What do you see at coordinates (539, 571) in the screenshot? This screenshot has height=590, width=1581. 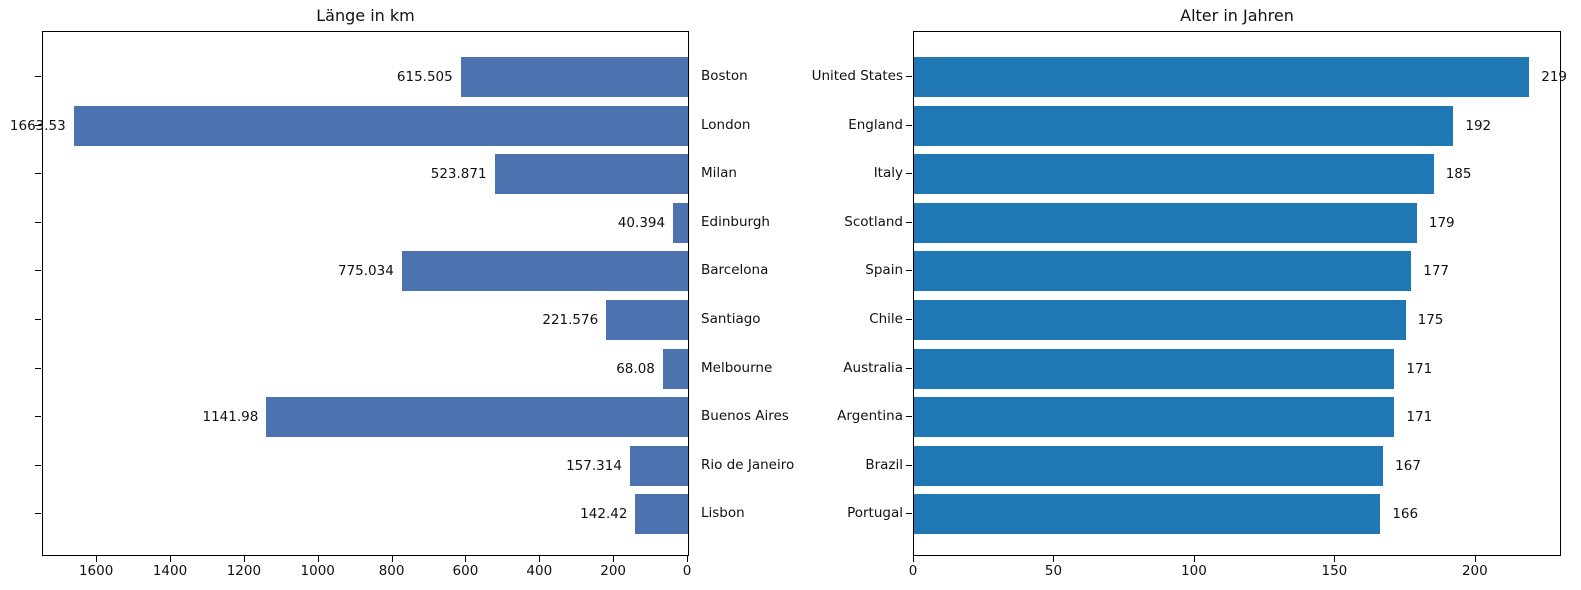 I see `x-tick-label: 400` at bounding box center [539, 571].